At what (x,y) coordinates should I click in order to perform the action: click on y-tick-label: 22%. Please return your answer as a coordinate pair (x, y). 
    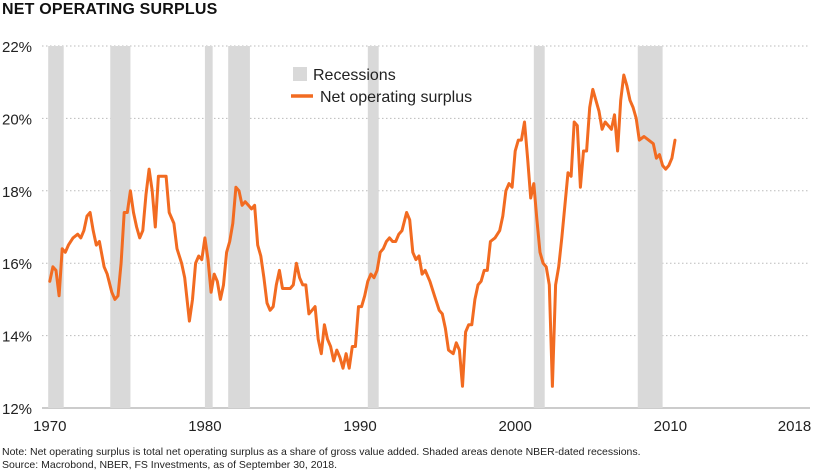
    Looking at the image, I should click on (17, 47).